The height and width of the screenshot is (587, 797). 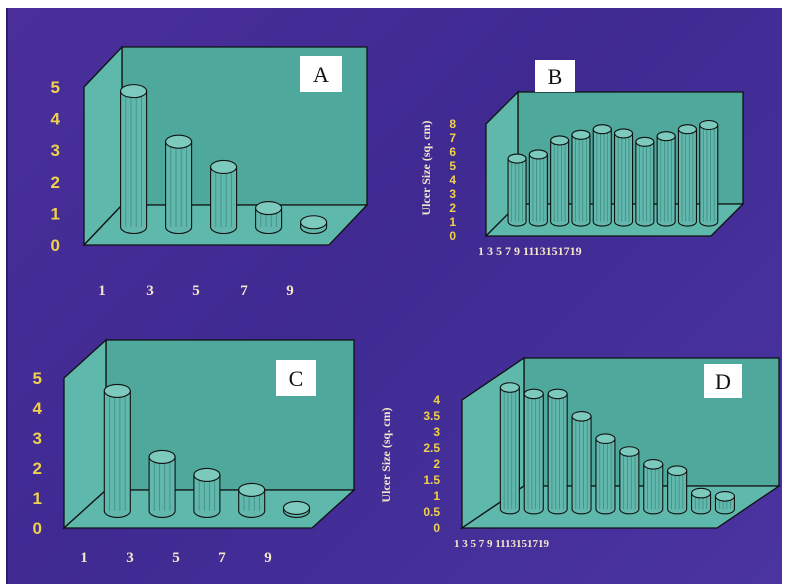 I want to click on back-wall, so click(x=230, y=415).